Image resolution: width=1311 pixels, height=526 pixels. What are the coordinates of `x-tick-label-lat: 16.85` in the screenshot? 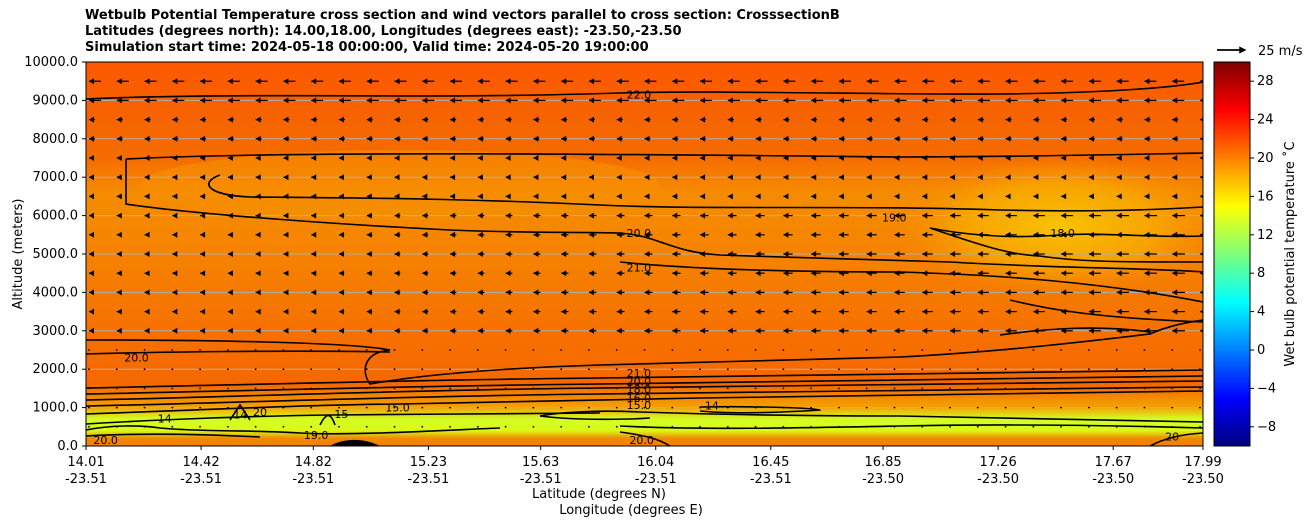 It's located at (882, 462).